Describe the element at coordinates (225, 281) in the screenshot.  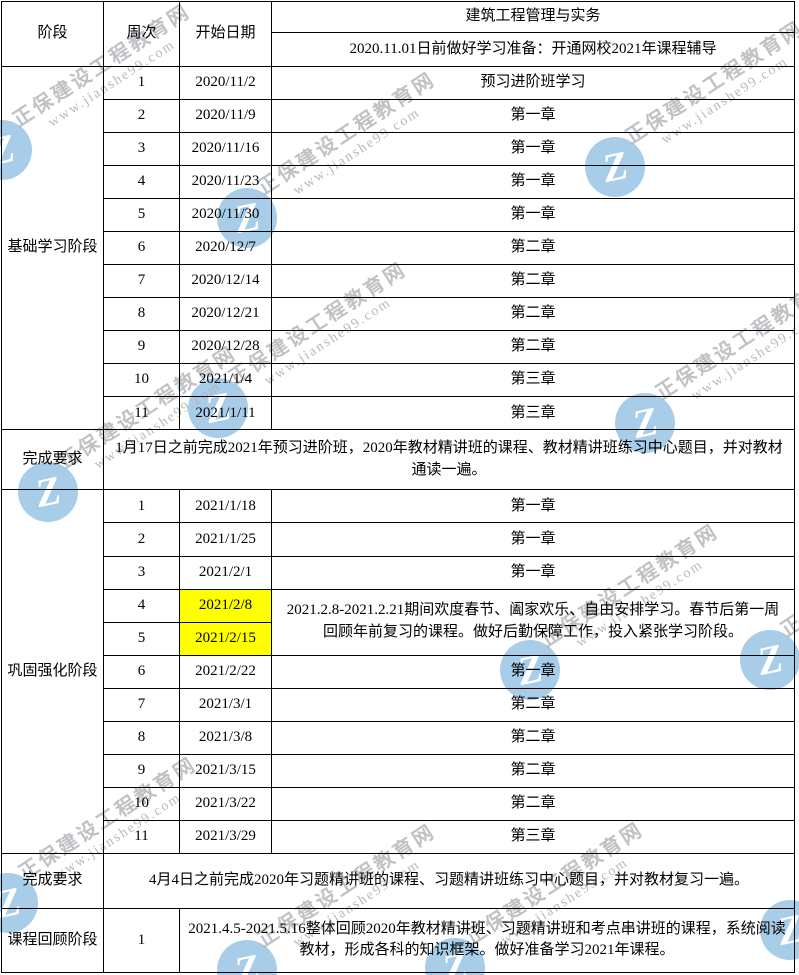
I see `date-cell: 2020/12/14` at that location.